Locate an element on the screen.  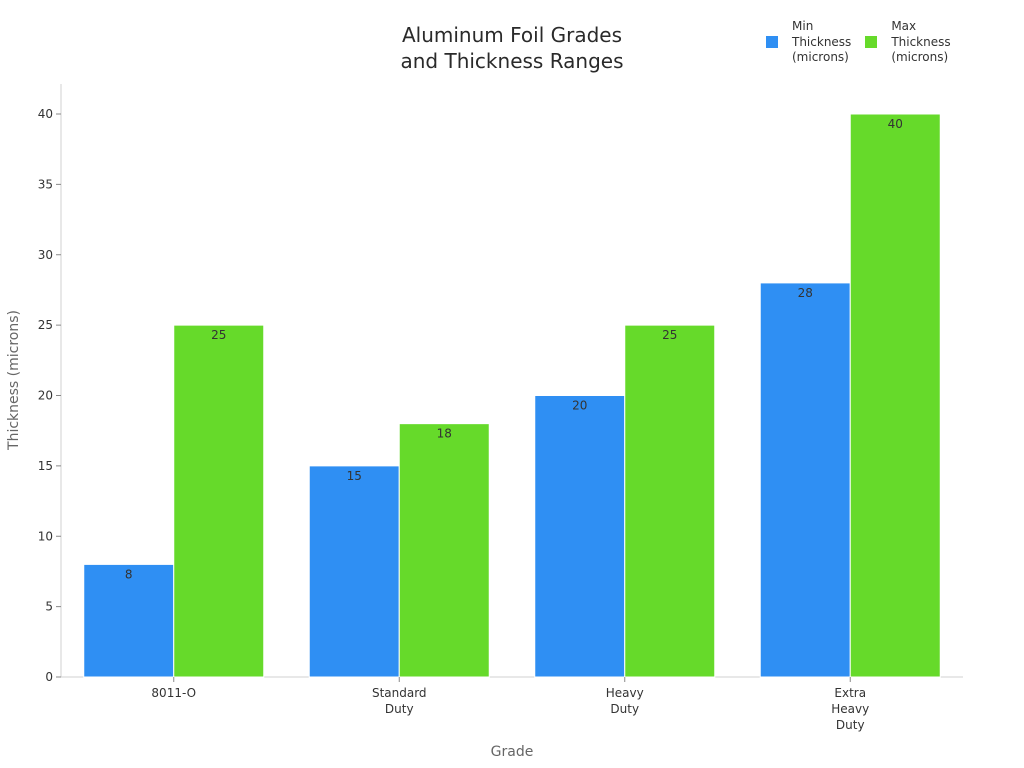
legend-label-max: Max Thickness (microns) is located at coordinates (921, 41).